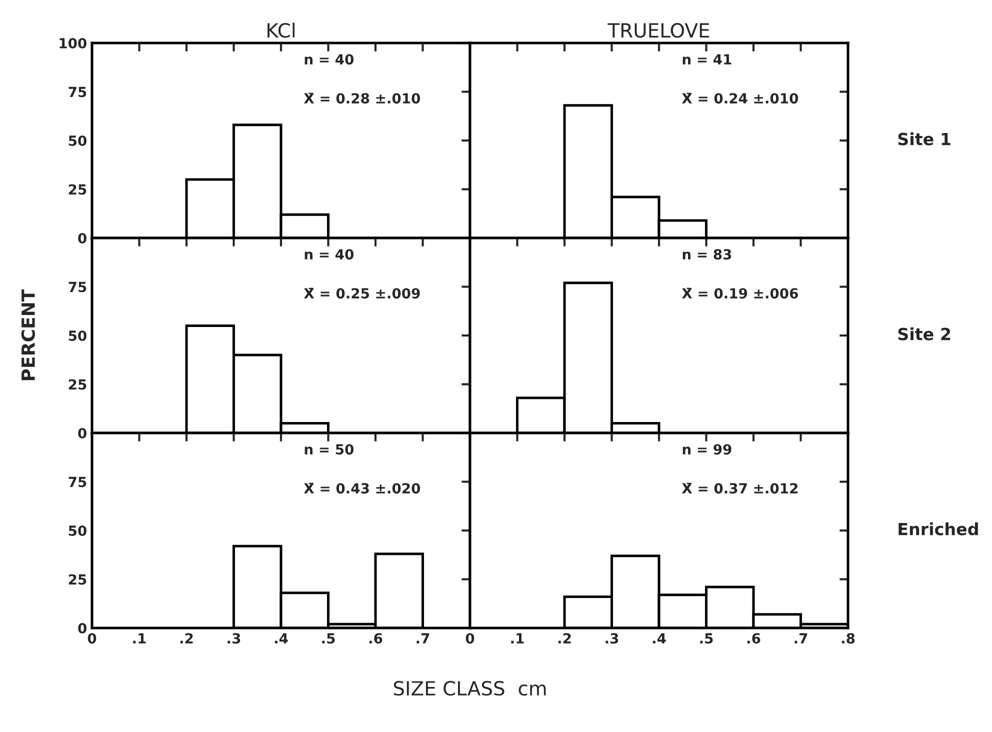 This screenshot has width=992, height=732. Describe the element at coordinates (740, 488) in the screenshot. I see `annotation: X̄ = 0.37 ±.012` at that location.